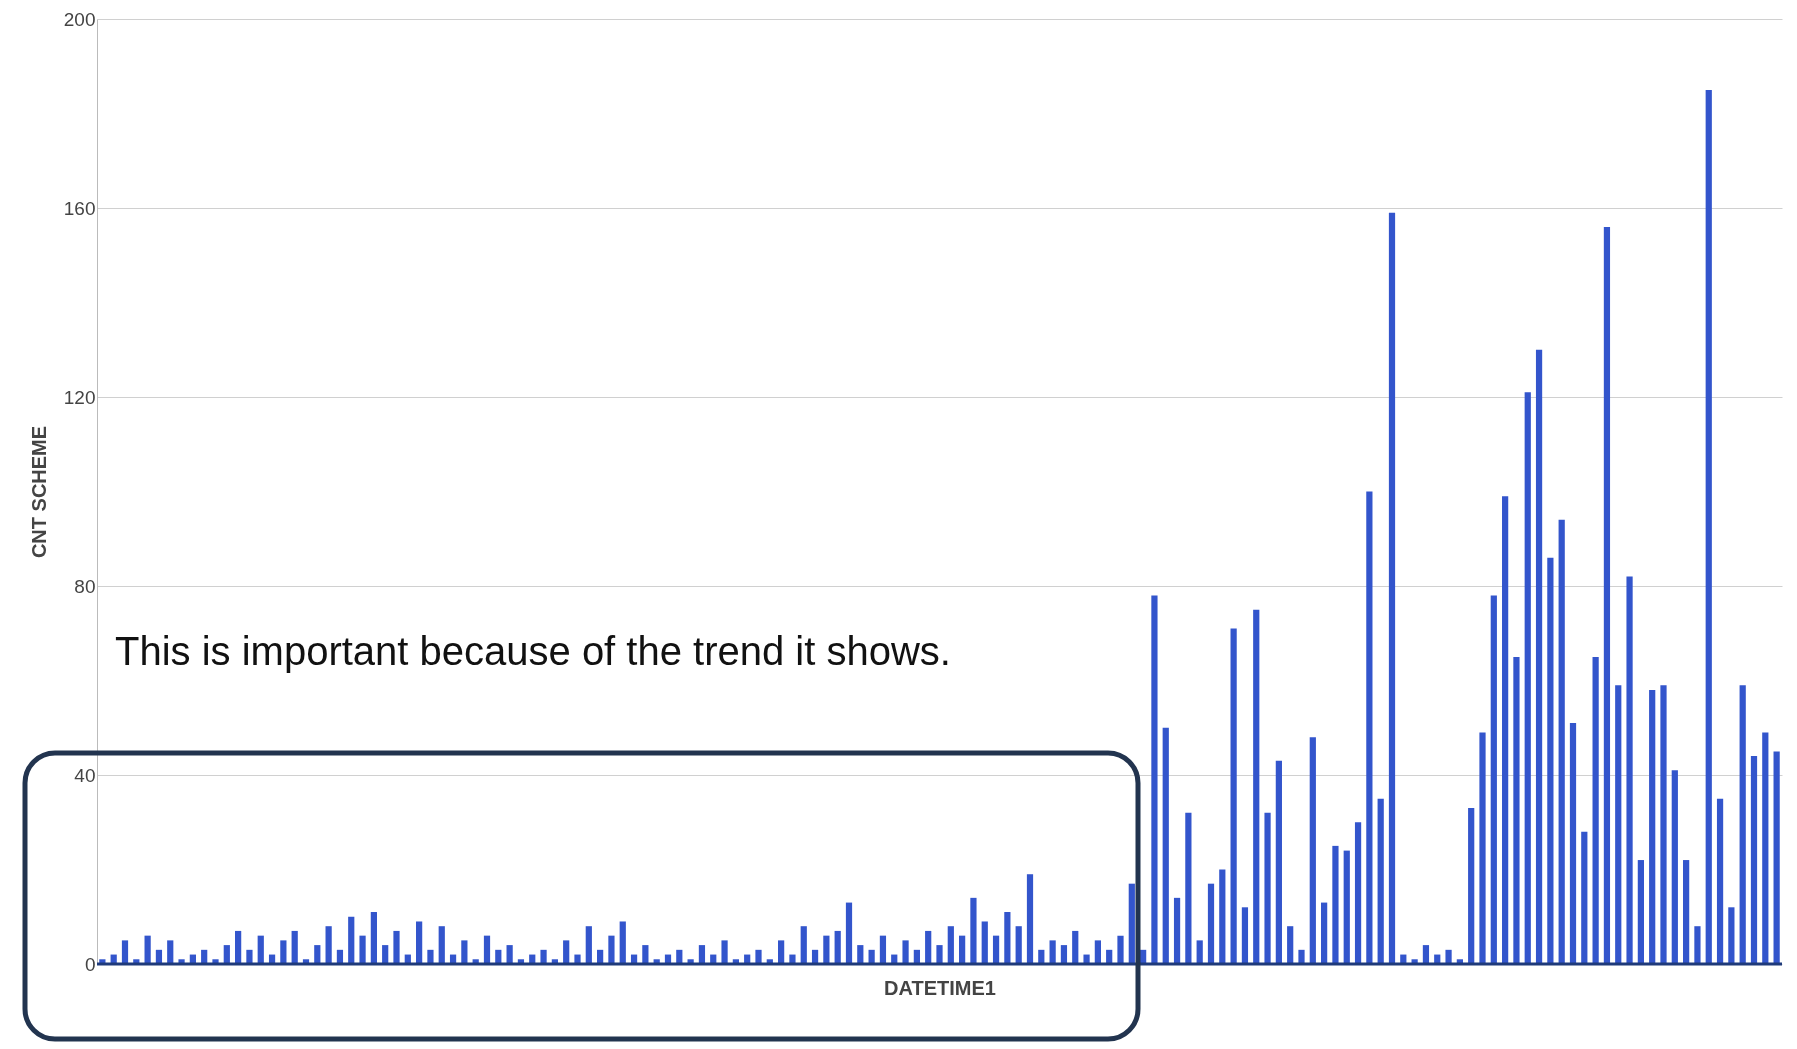  I want to click on y-tick-label: 120, so click(79, 397).